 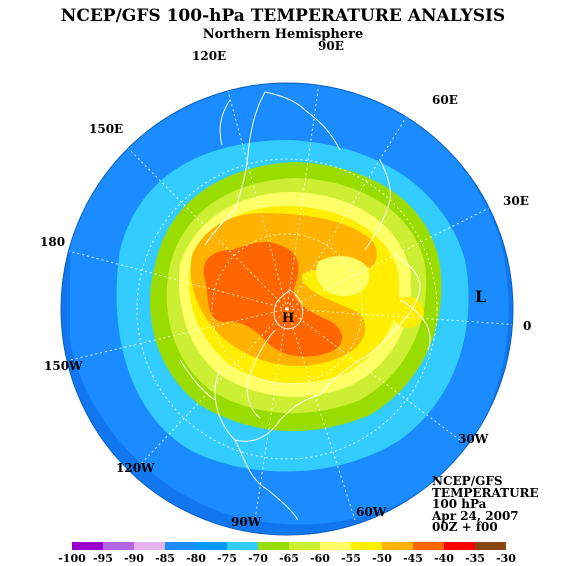 What do you see at coordinates (288, 318) in the screenshot?
I see `high-pressure-marker: H` at bounding box center [288, 318].